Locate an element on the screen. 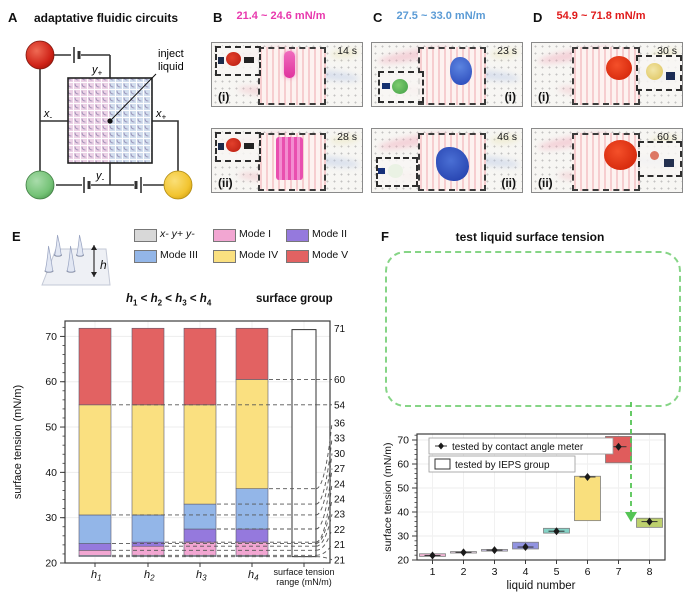 Image resolution: width=685 pixels, height=610 pixels. label-x-minus: x- is located at coordinates (48, 115).